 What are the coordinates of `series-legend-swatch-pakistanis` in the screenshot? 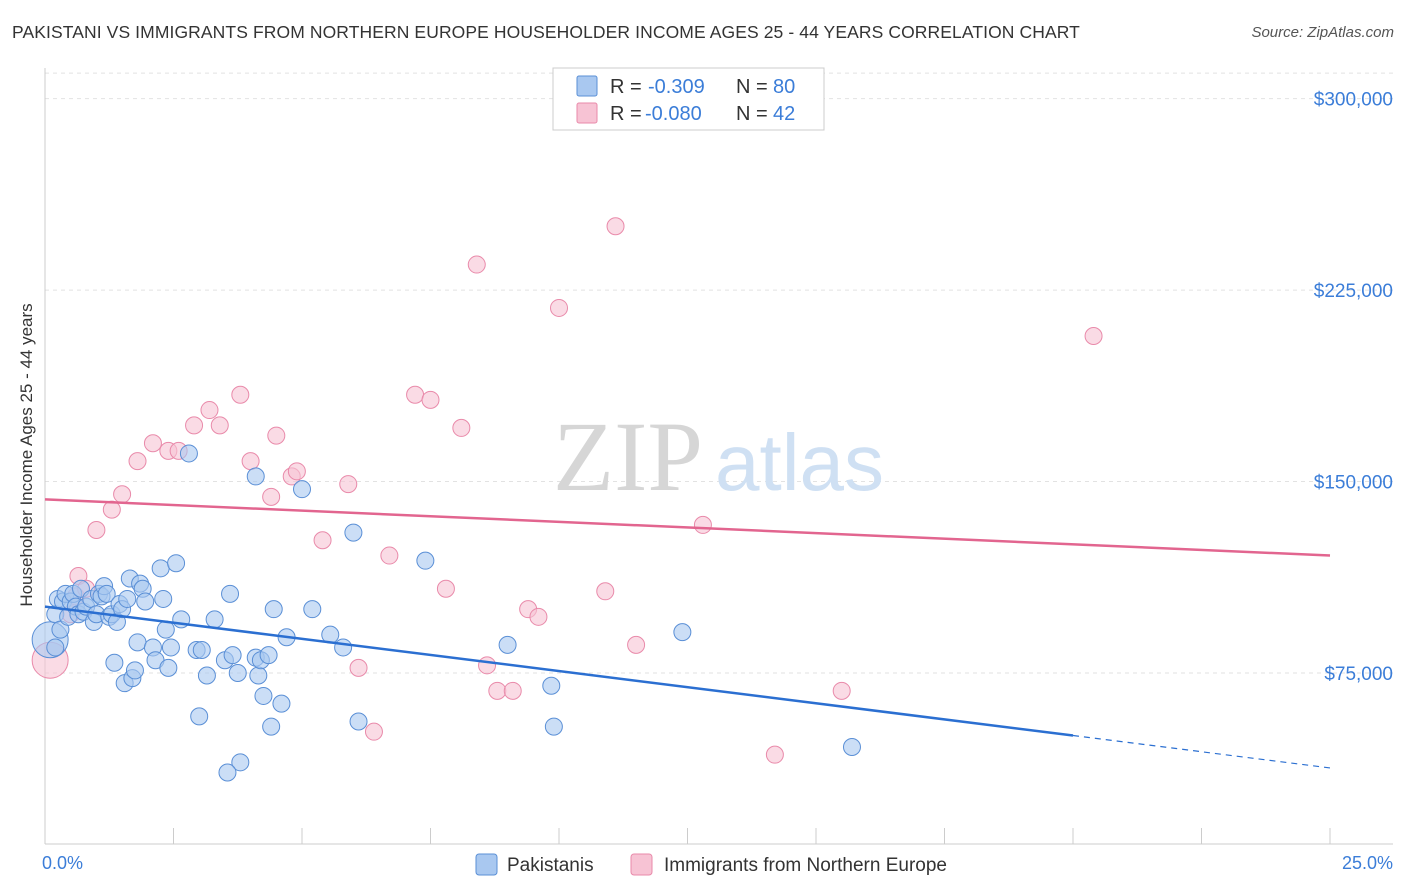 It's located at (486, 864).